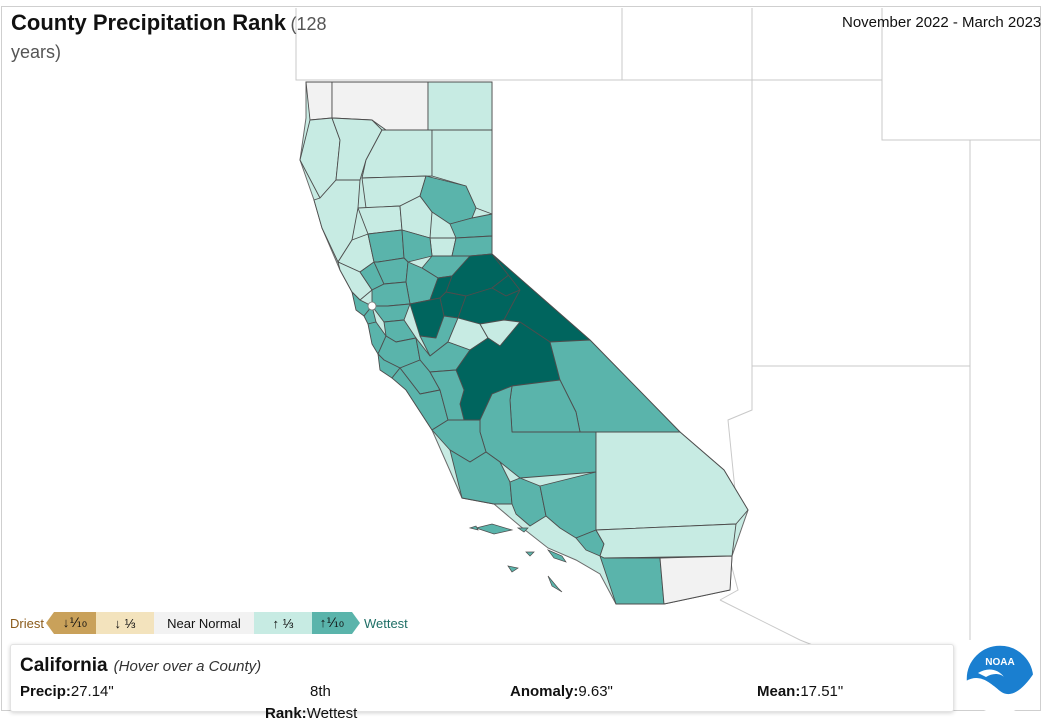  Describe the element at coordinates (524, 44) in the screenshot. I see `oregon-border` at that location.